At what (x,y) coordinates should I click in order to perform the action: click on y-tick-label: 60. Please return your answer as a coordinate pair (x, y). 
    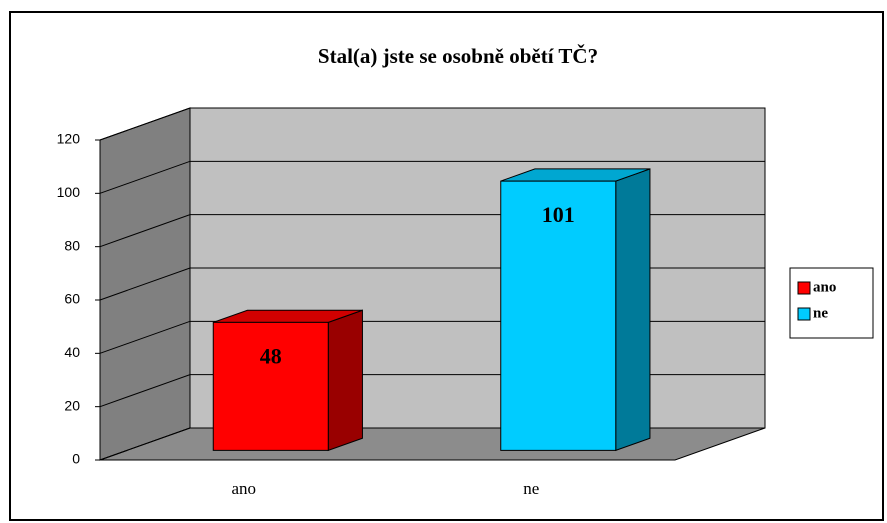
    Looking at the image, I should click on (72, 299).